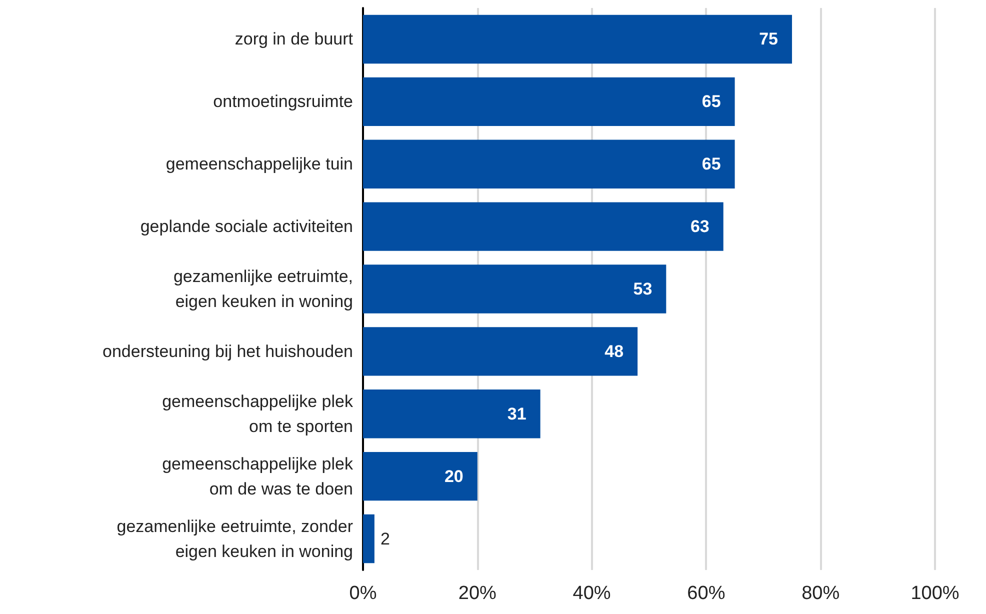  I want to click on y-tick-label: gemeenschappelijke plek om de was te doen, so click(258, 476).